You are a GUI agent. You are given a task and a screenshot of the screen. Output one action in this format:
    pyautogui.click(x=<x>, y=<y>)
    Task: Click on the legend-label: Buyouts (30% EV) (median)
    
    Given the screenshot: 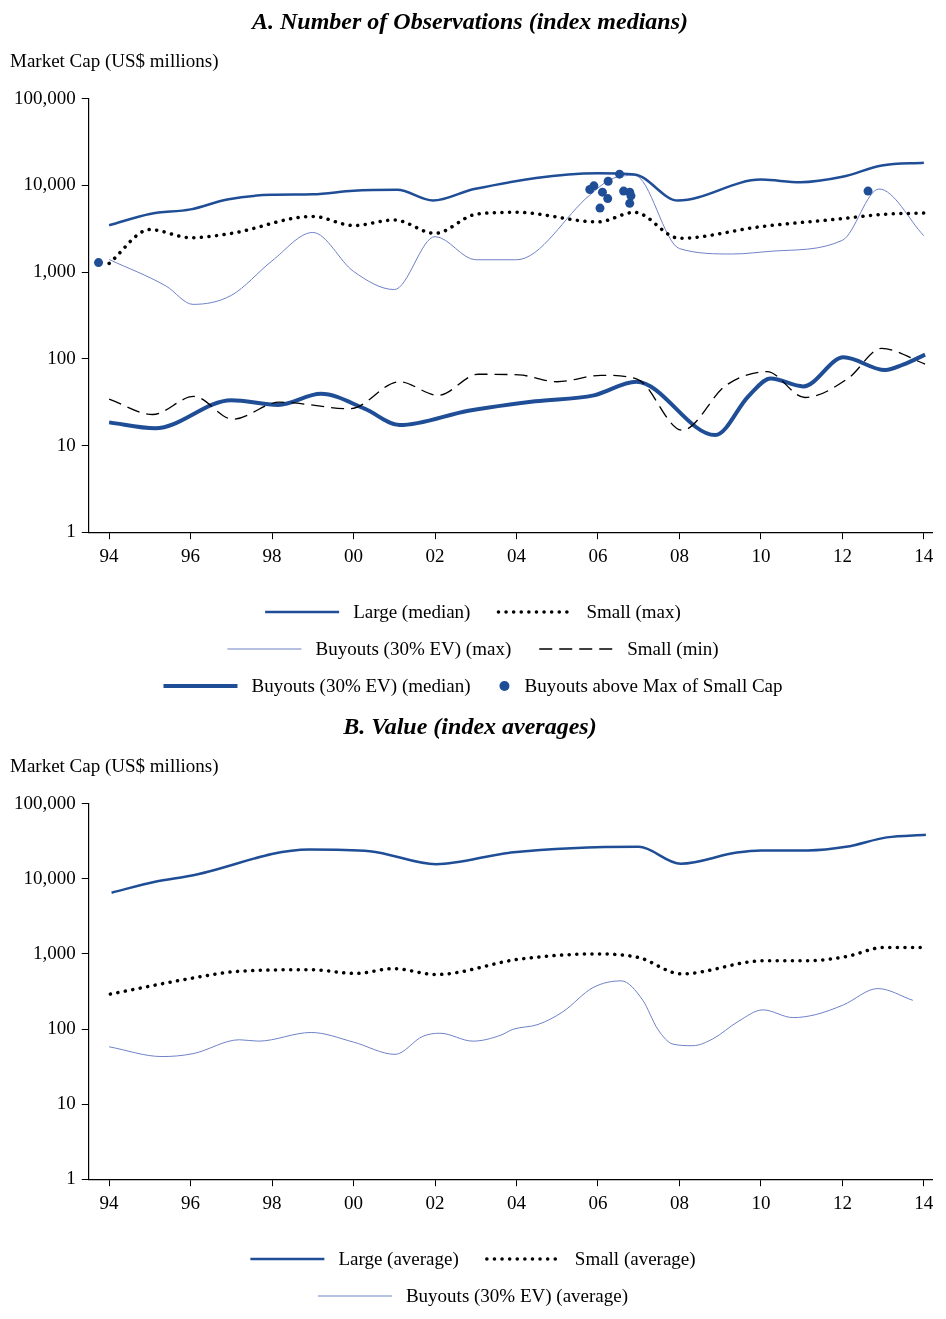 What is the action you would take?
    pyautogui.click(x=361, y=685)
    